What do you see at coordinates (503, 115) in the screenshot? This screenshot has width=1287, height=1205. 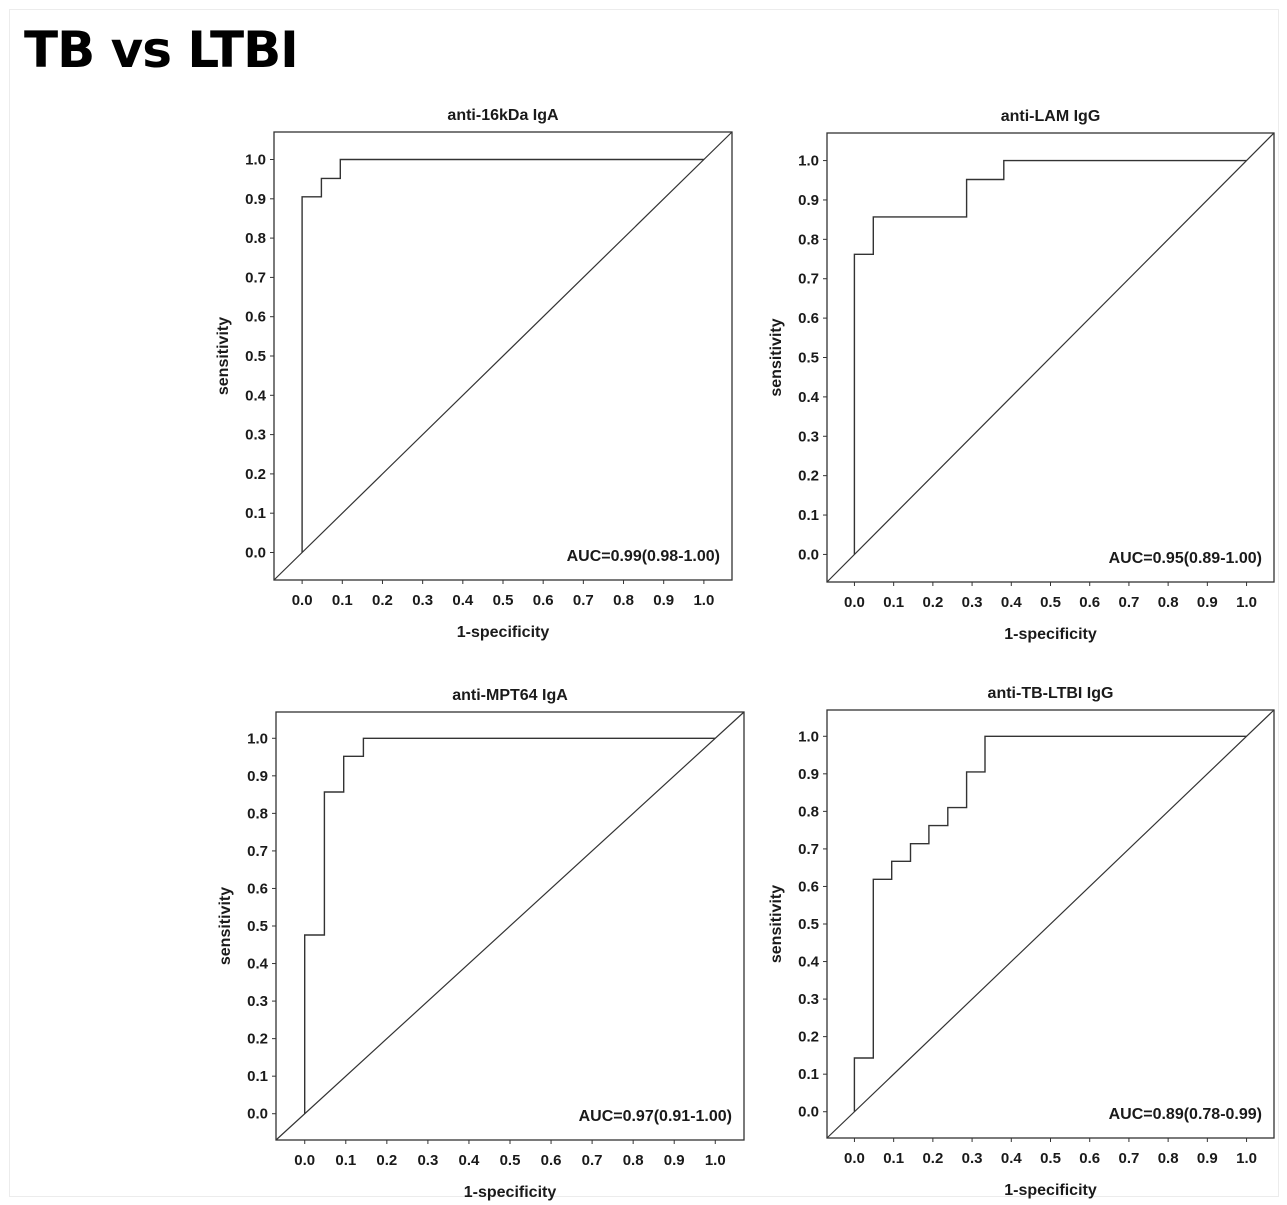 I see `chart-title: anti-16kDa IgA` at bounding box center [503, 115].